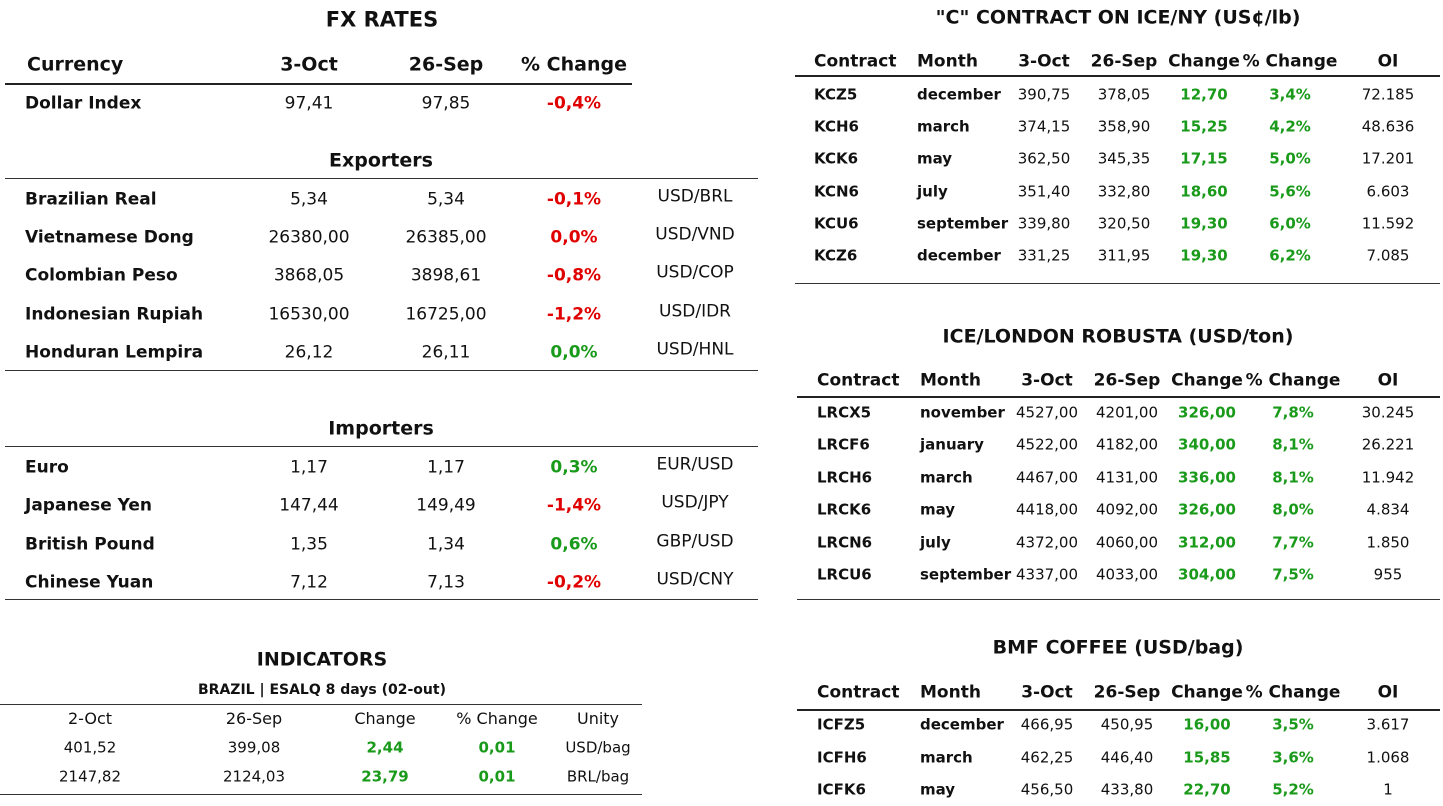  What do you see at coordinates (574, 352) in the screenshot?
I see `text: 0,0%` at bounding box center [574, 352].